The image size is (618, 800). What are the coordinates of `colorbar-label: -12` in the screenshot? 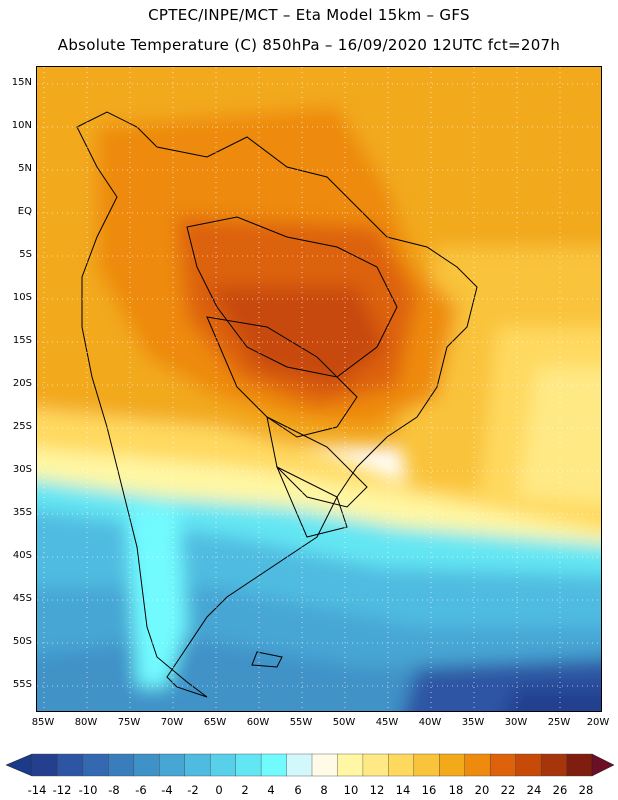 It's located at (62, 790).